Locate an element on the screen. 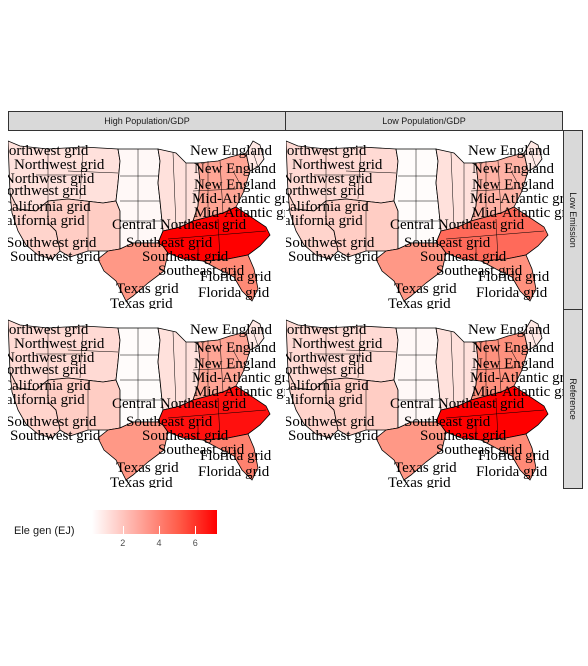  facet-label: Reference is located at coordinates (573, 399).